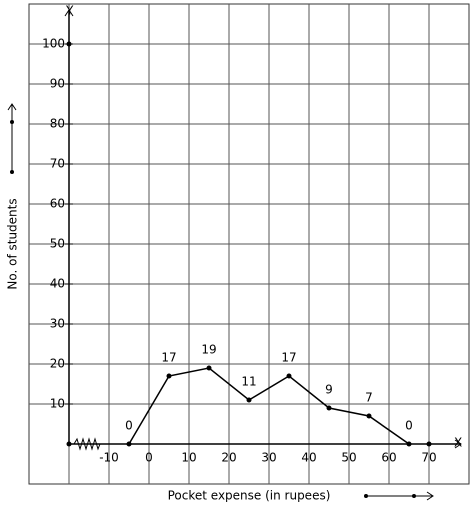 This screenshot has height=510, width=474. Describe the element at coordinates (188, 458) in the screenshot. I see `x-tick-label: 10` at that location.